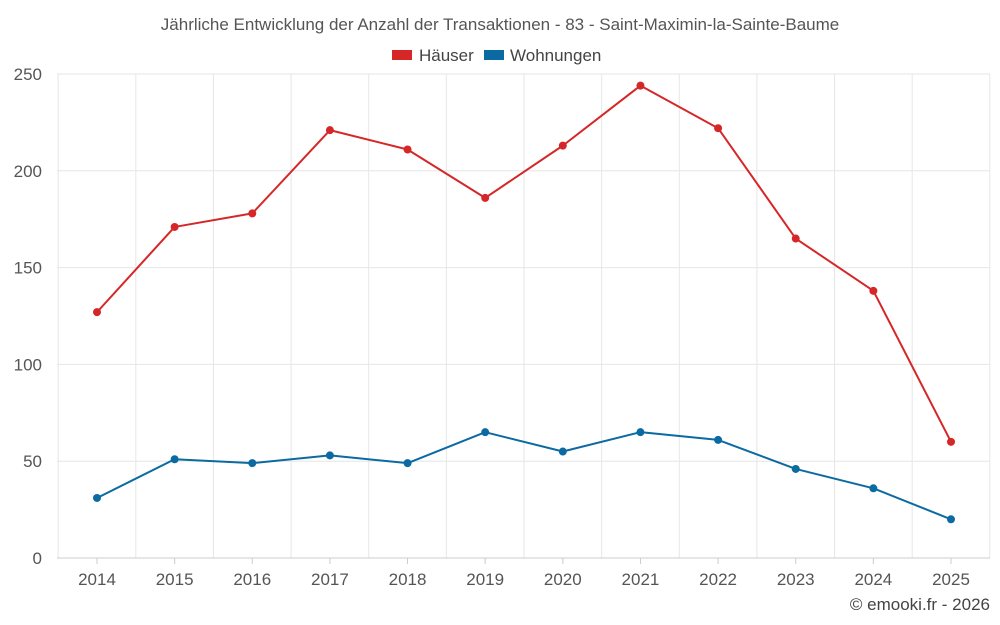  I want to click on legend-swatch-haeuser, so click(402, 55).